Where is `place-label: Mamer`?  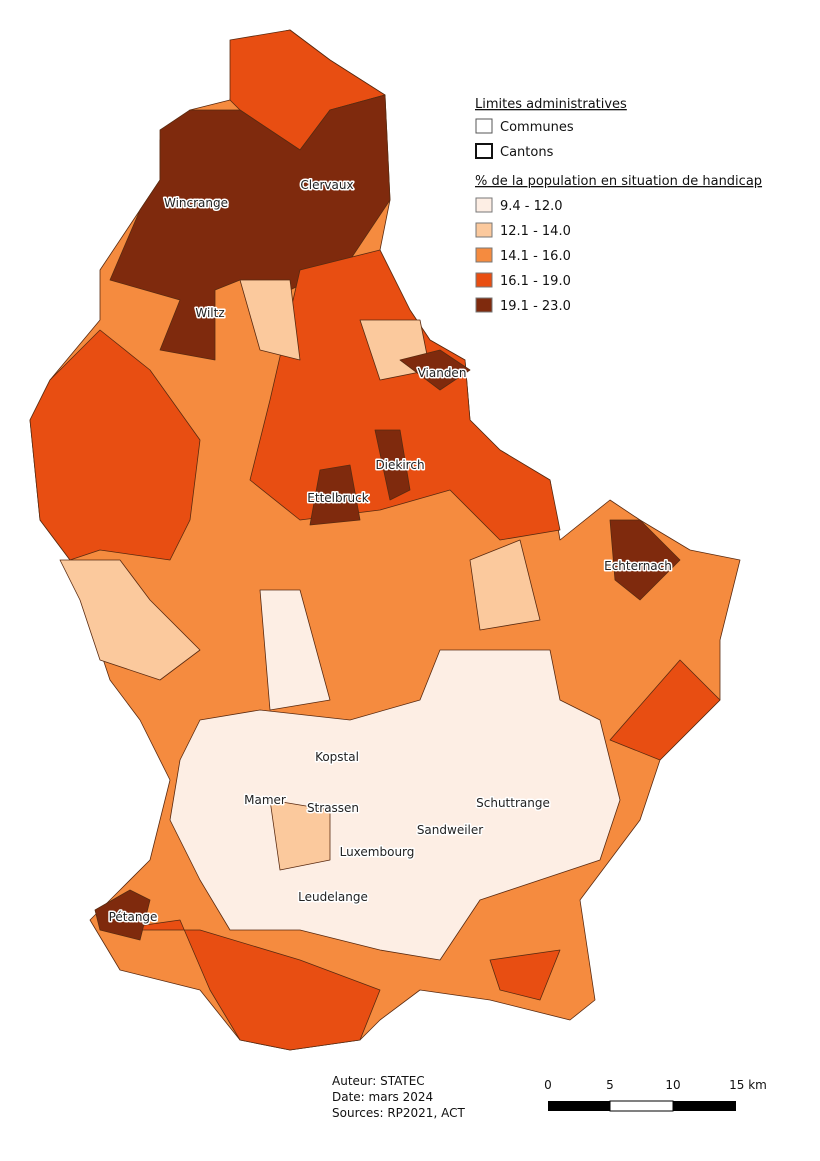 place-label: Mamer is located at coordinates (265, 800).